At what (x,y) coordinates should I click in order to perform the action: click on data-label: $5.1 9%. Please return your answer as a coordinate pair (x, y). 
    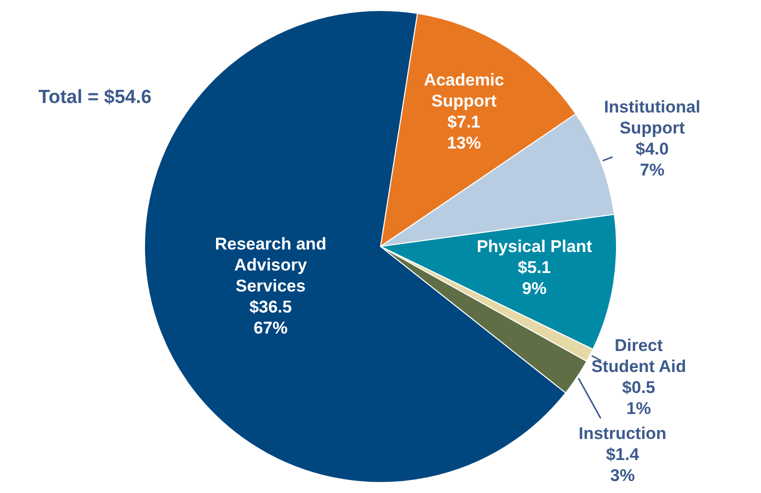
    Looking at the image, I should click on (534, 278).